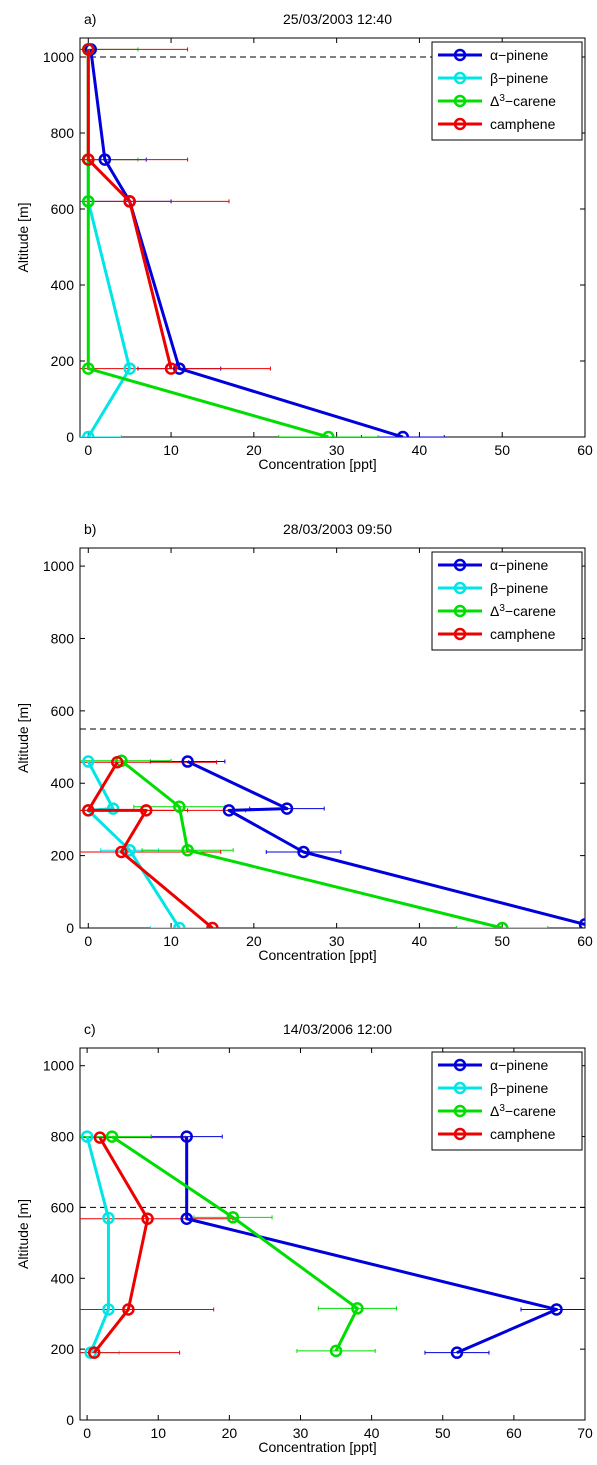  I want to click on series-2-line, so click(97, 1245).